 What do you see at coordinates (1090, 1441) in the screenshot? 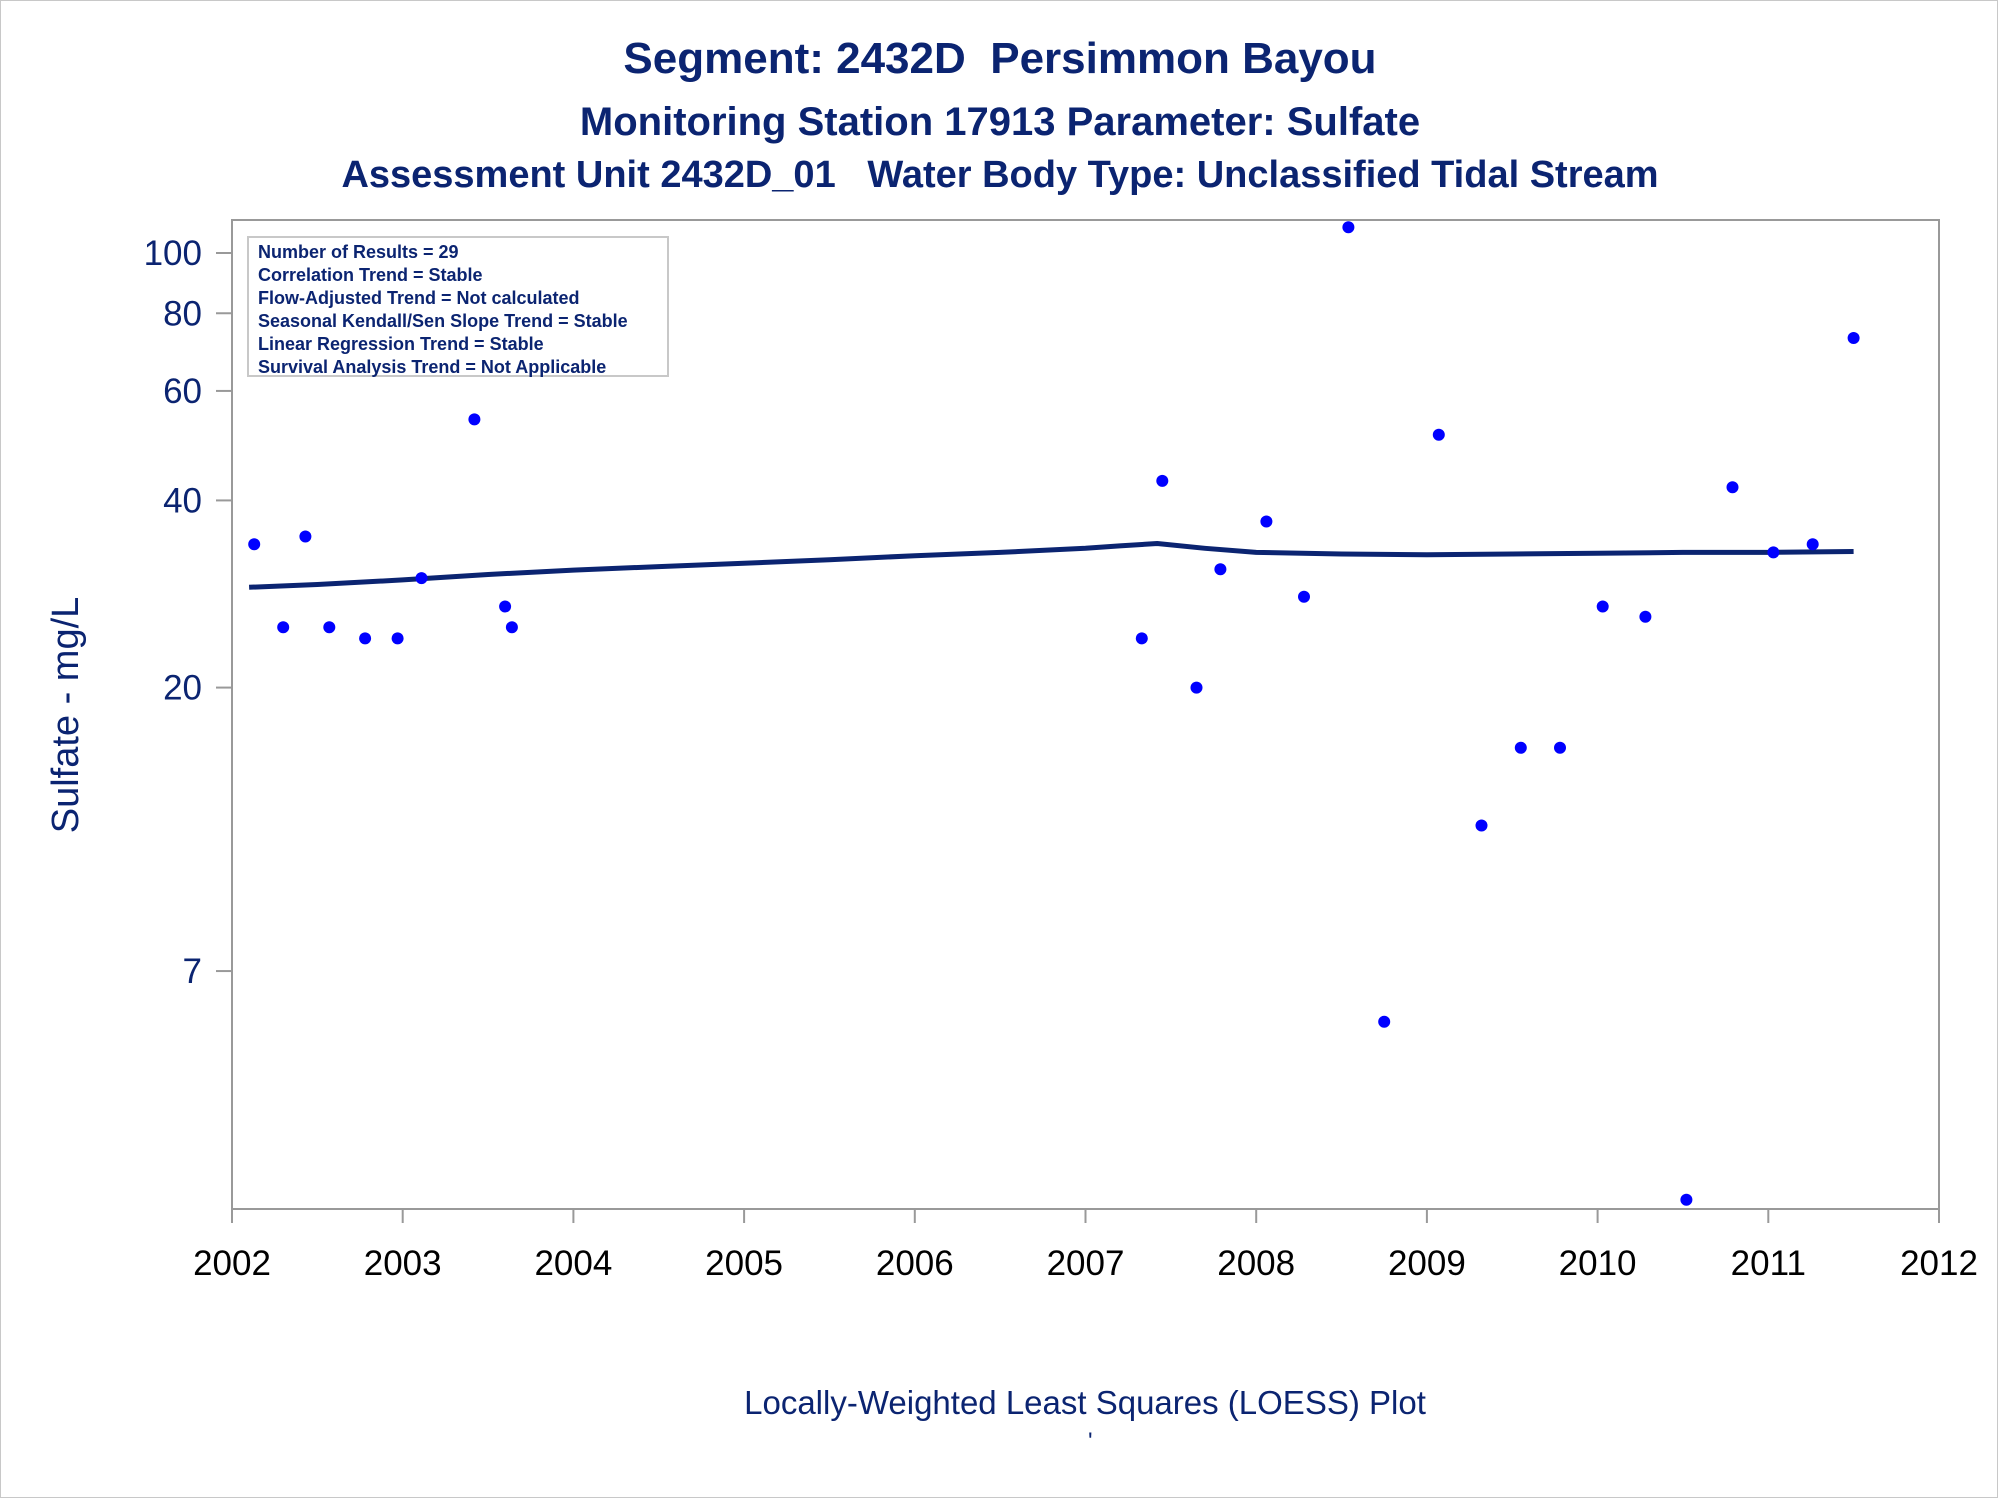
I see `footer-mark: '` at bounding box center [1090, 1441].